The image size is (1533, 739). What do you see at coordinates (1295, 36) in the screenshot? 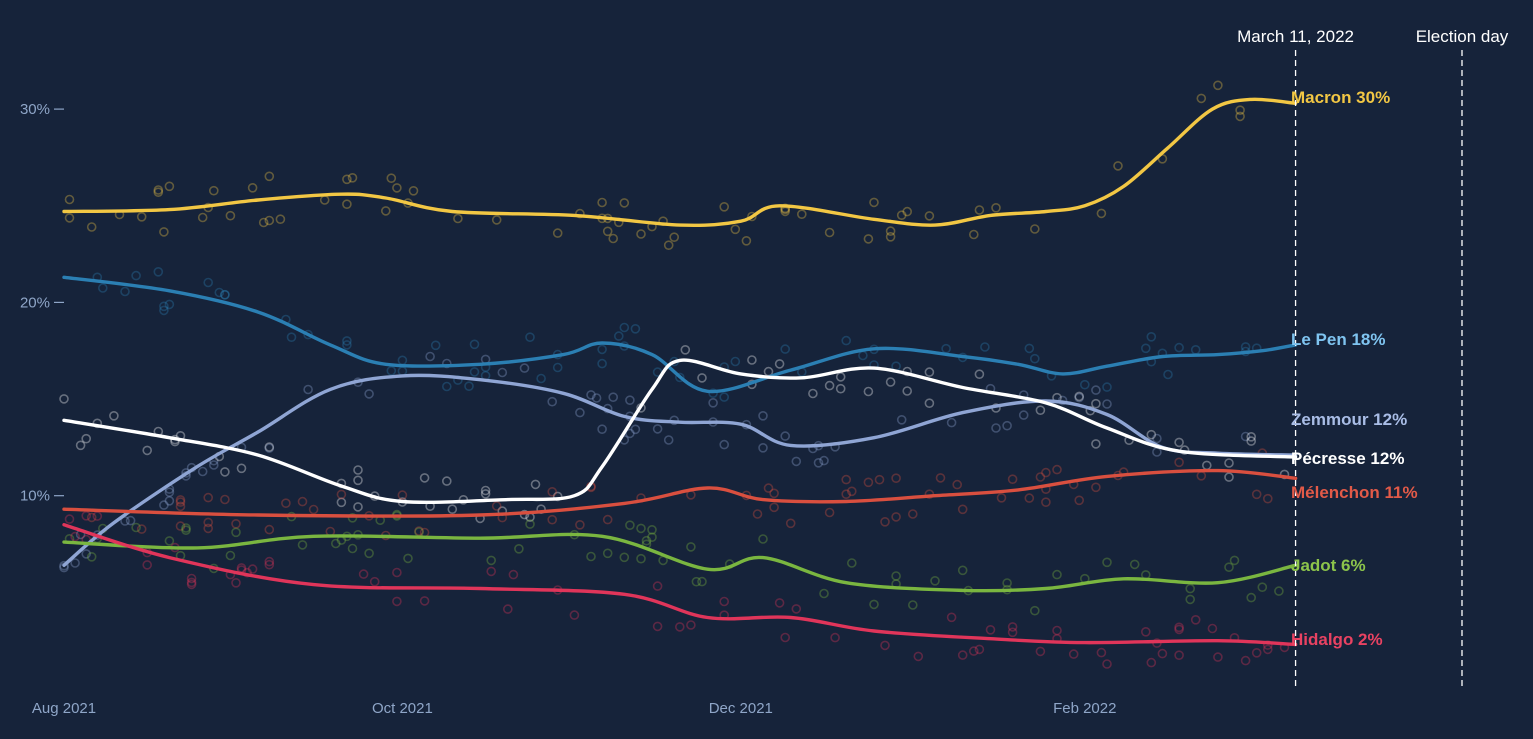
I see `marker-label: March 11, 2022` at bounding box center [1295, 36].